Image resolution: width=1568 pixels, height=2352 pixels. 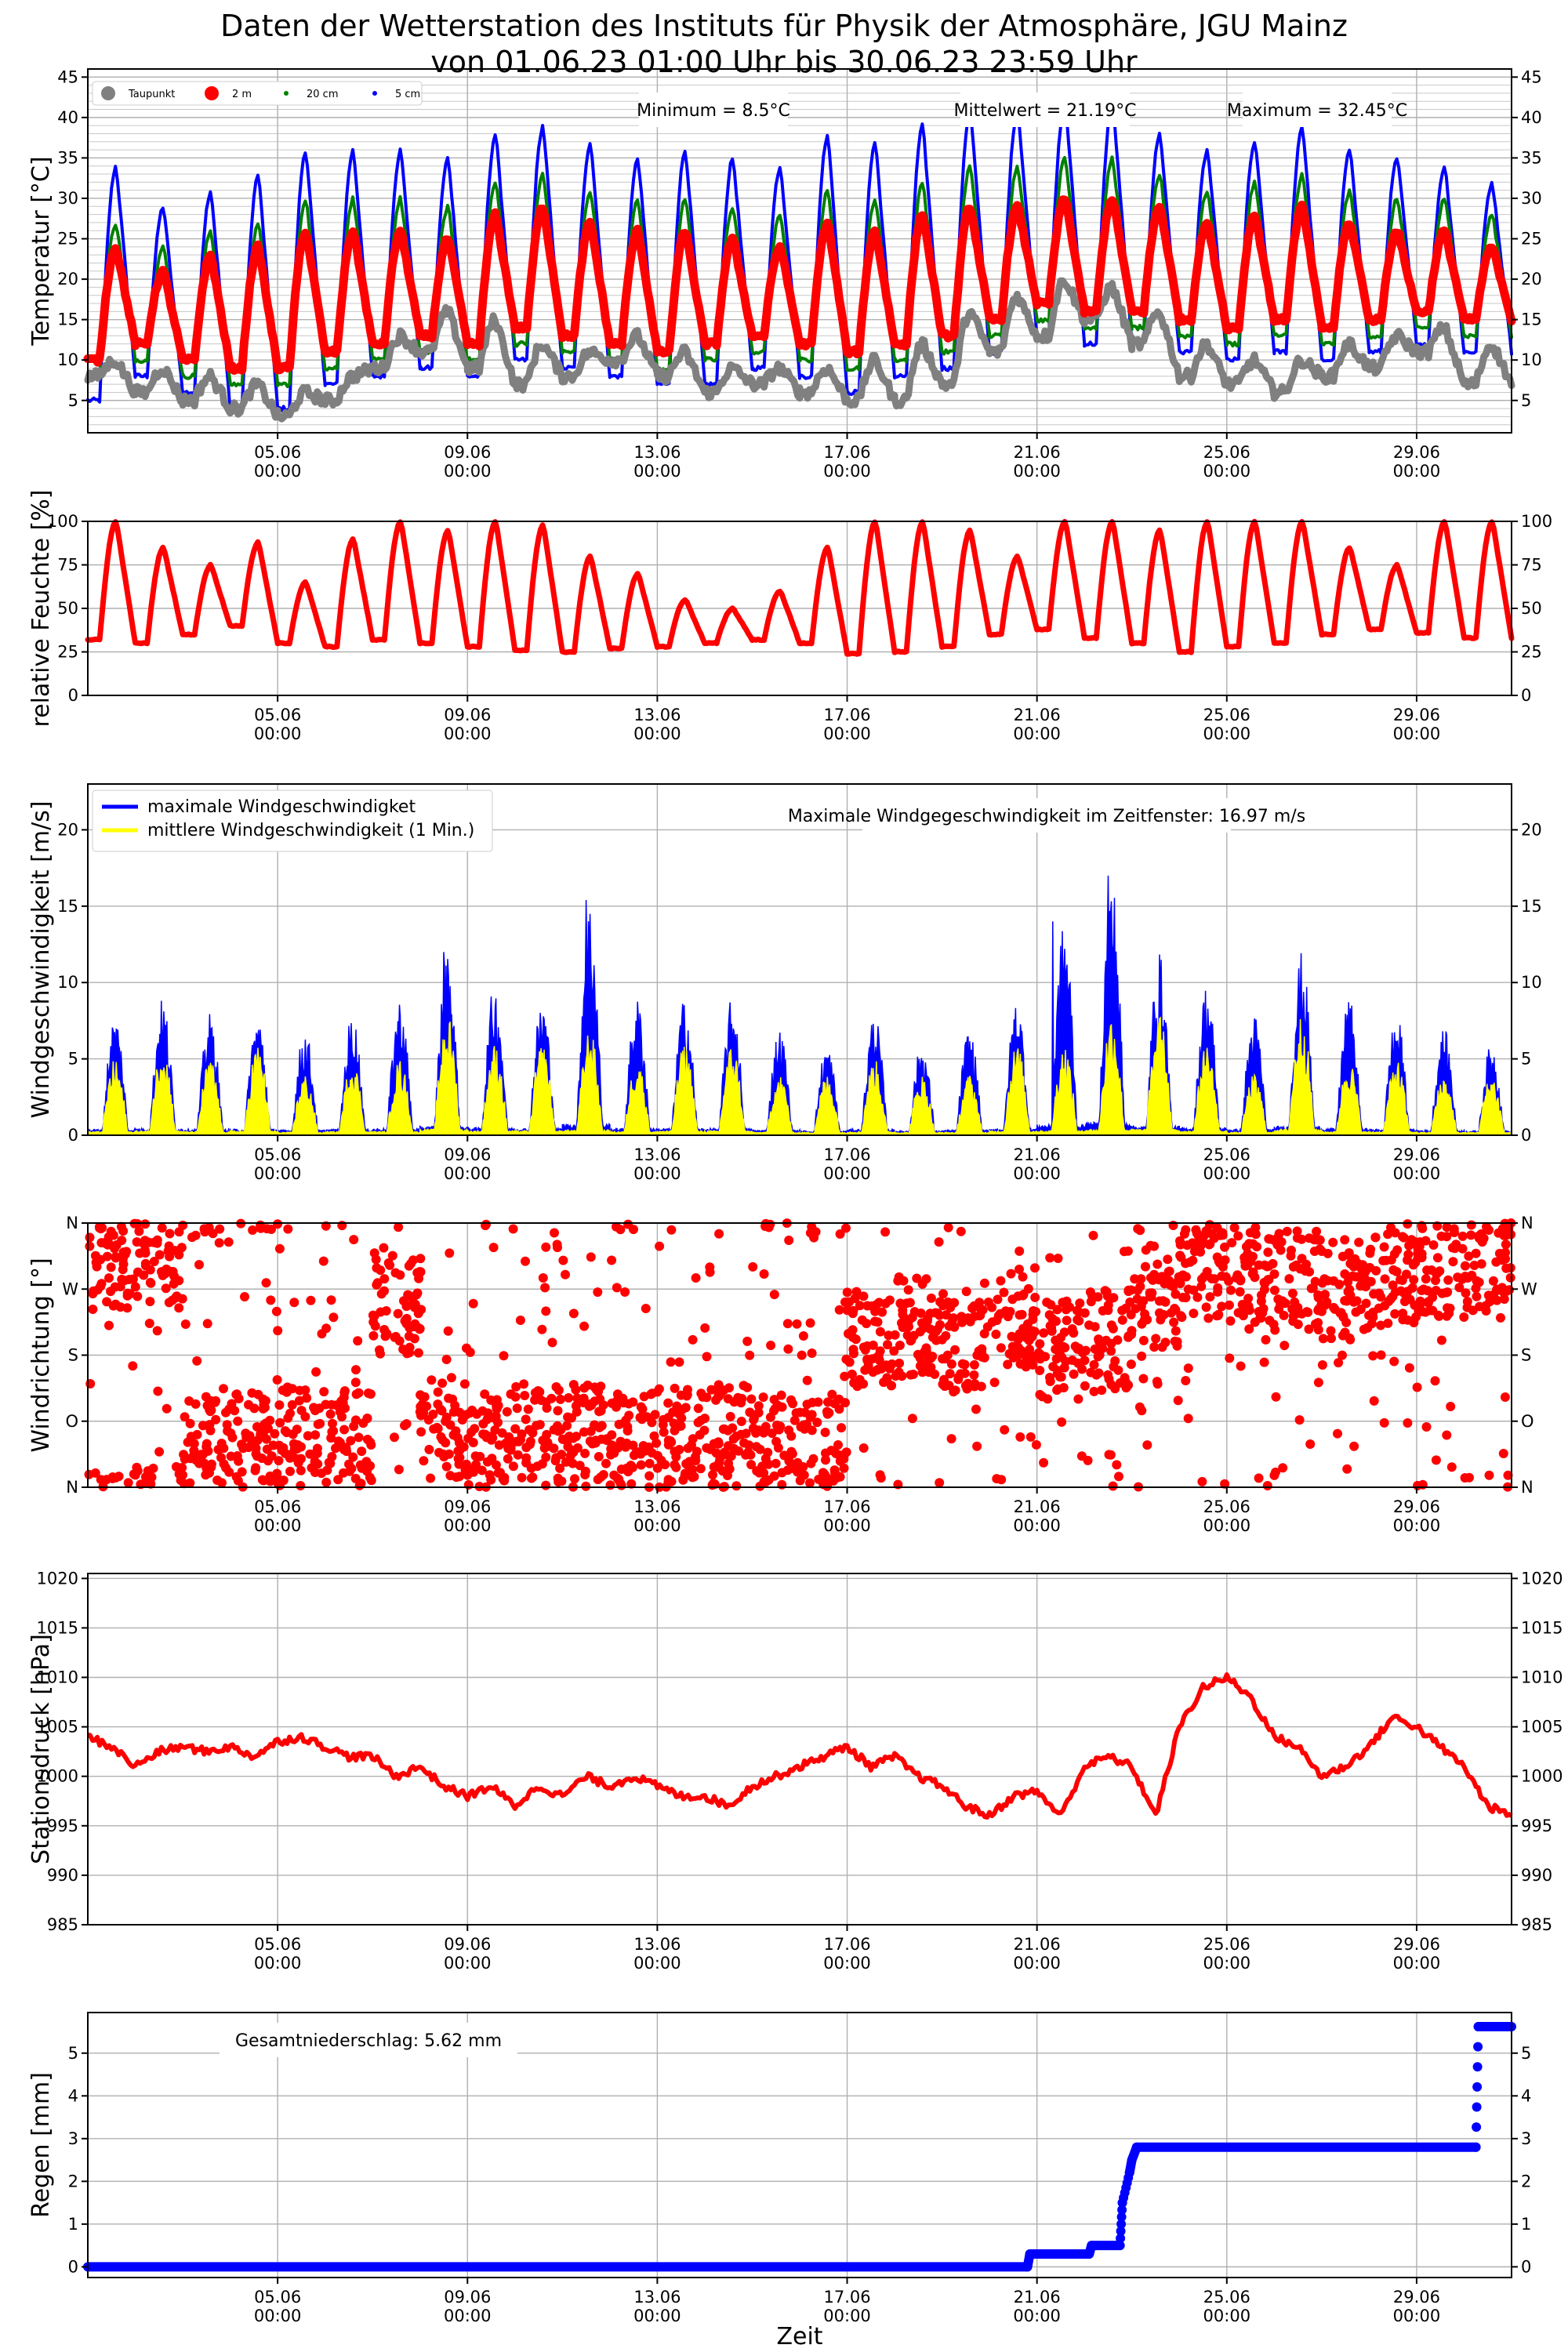 What do you see at coordinates (1037, 2297) in the screenshot?
I see `x-tick-label-date: 21.06` at bounding box center [1037, 2297].